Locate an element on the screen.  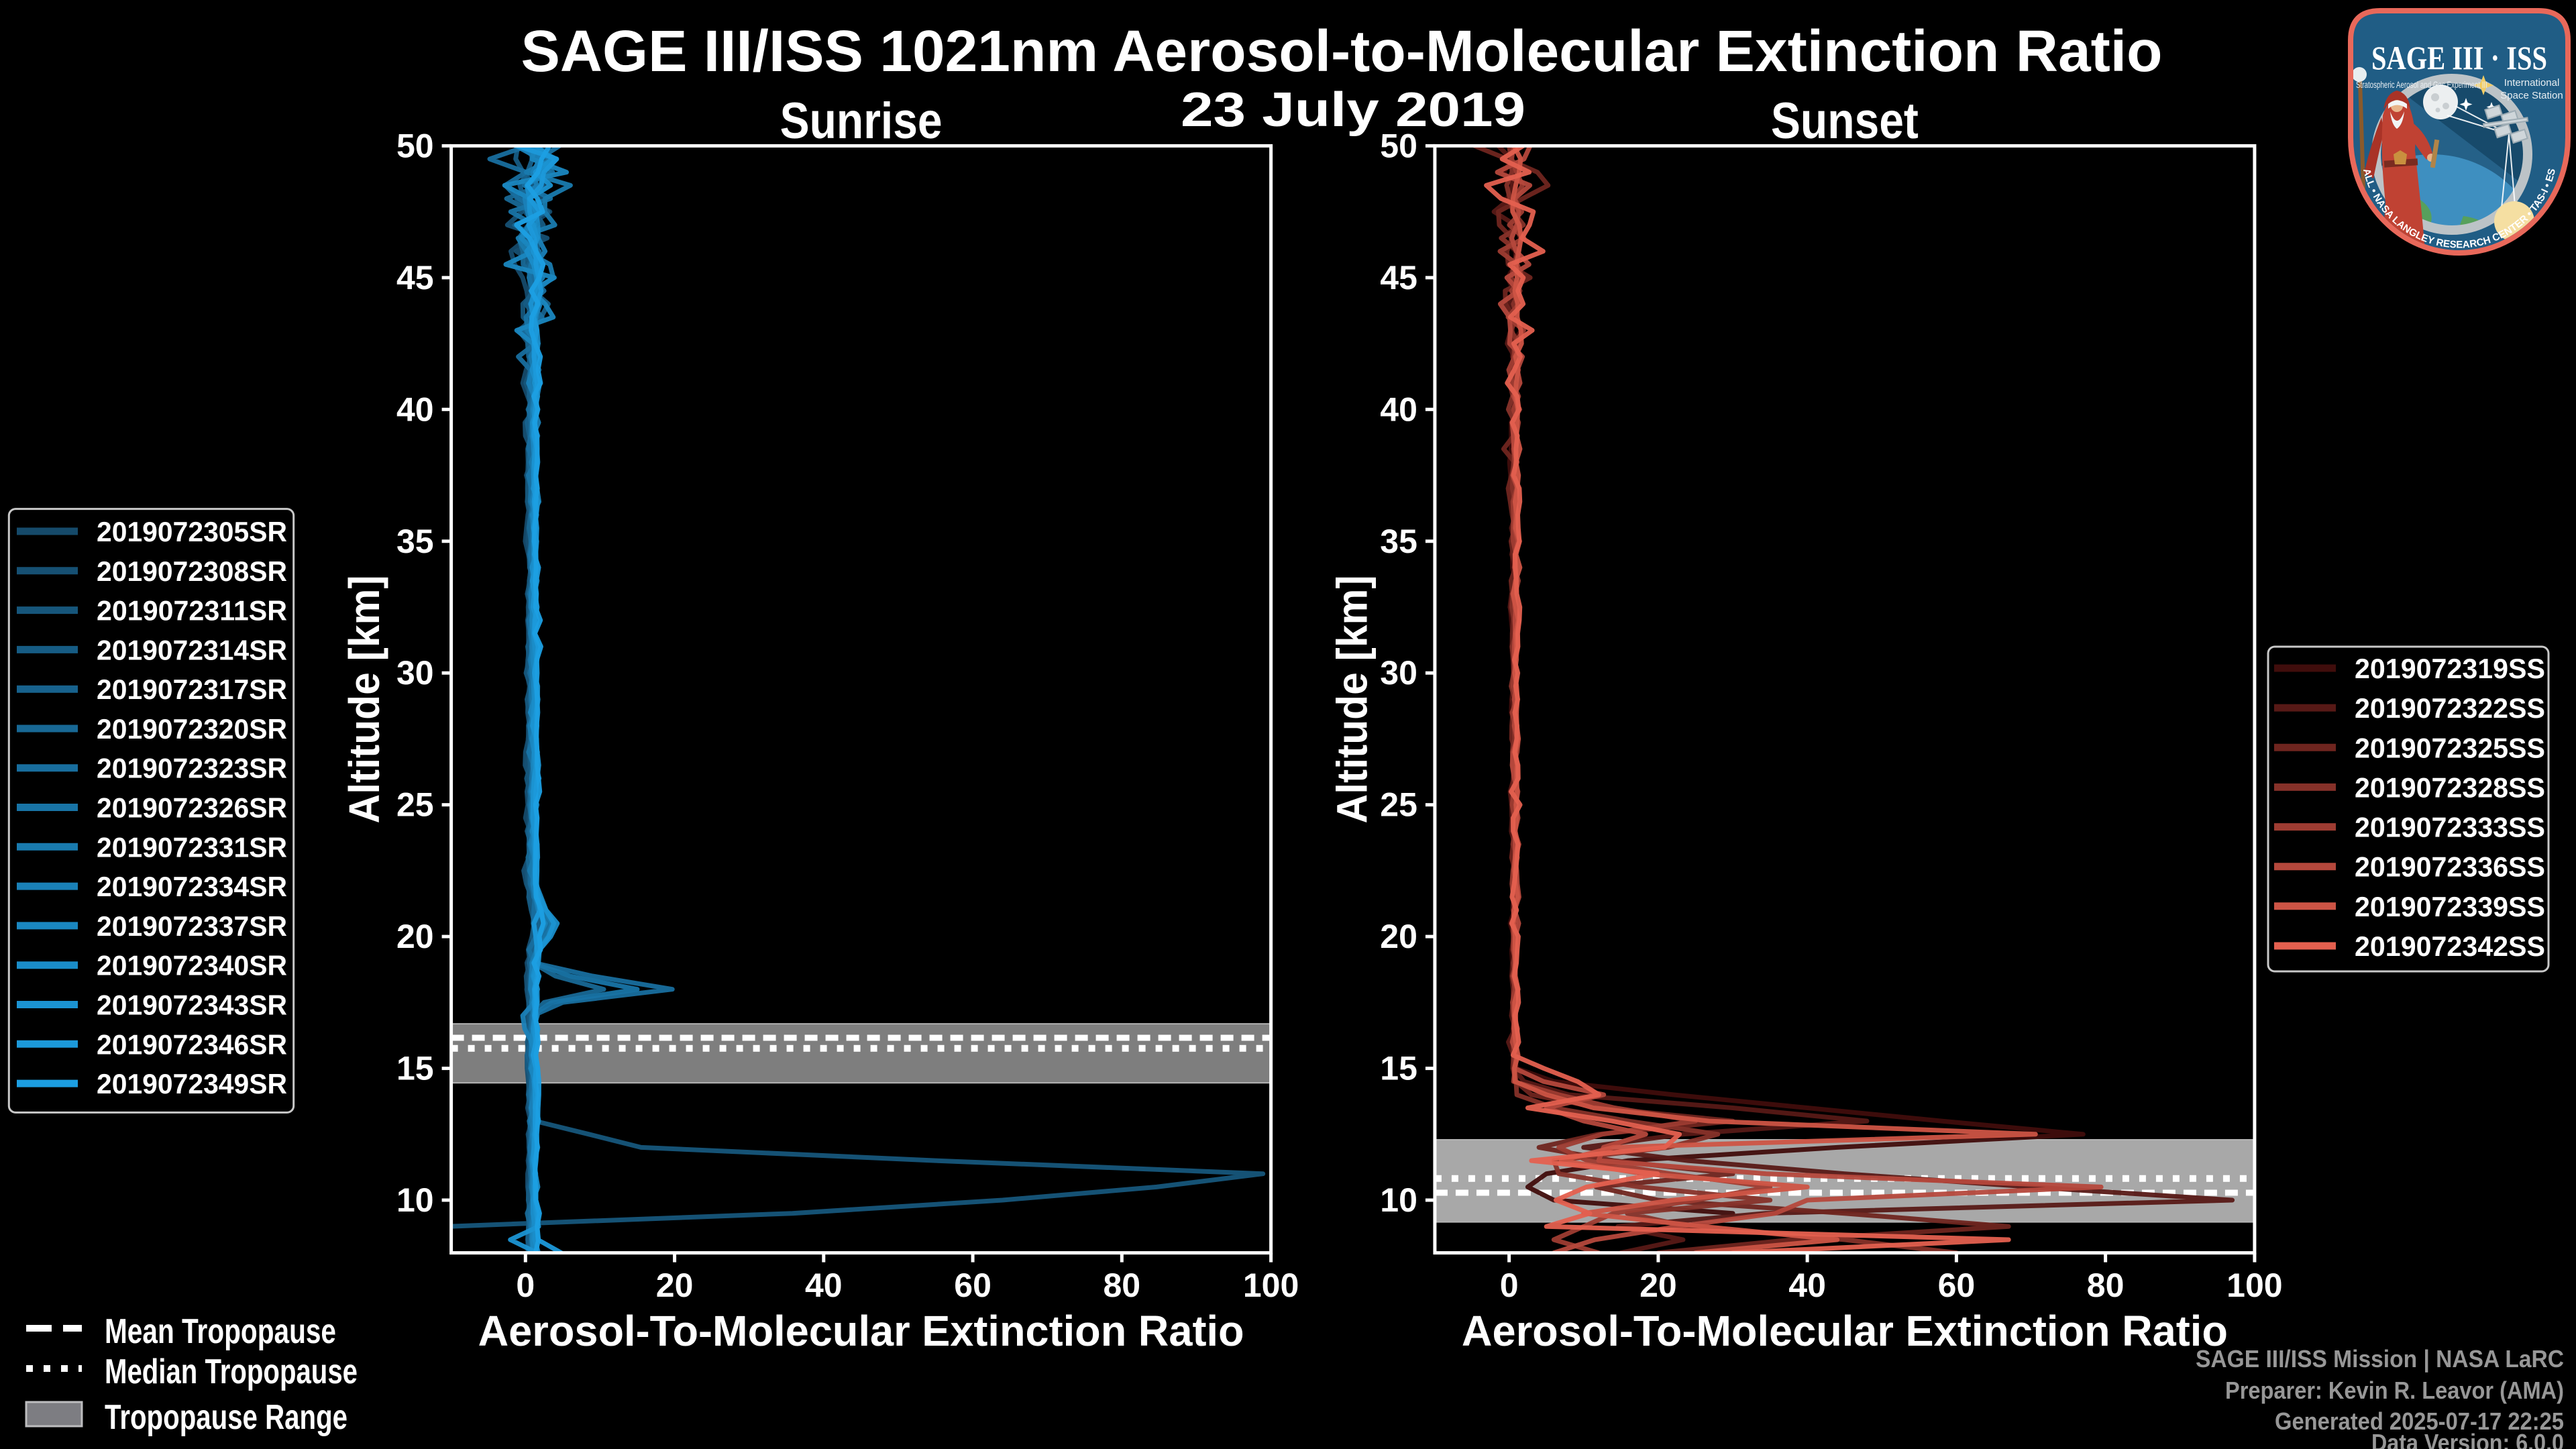
svg-text: 2019072340SR is located at coordinates (192, 965).